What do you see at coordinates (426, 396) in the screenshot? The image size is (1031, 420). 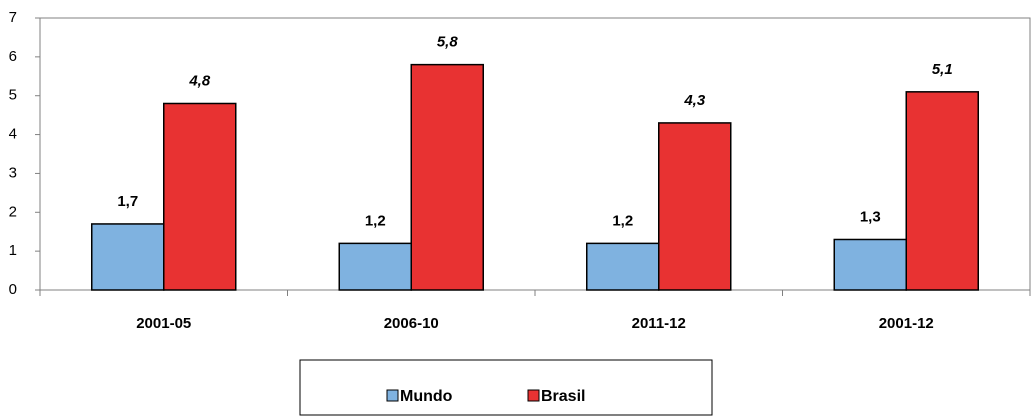 I see `legend-label: Mundo` at bounding box center [426, 396].